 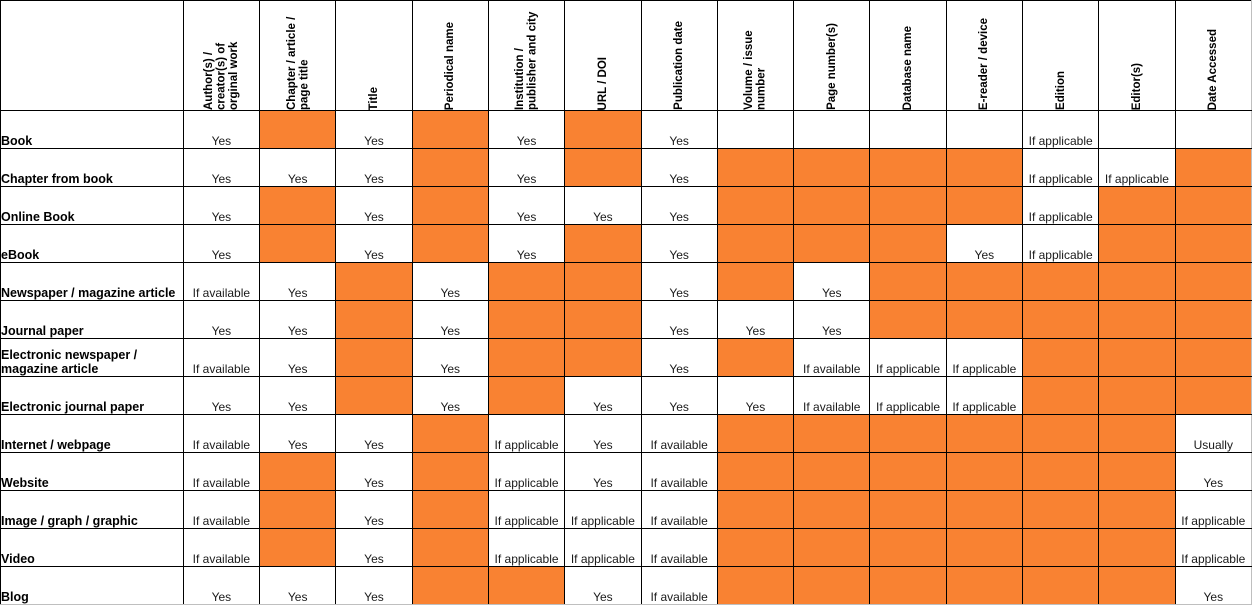 I want to click on table-row: Book Yes Yes Yes Yes If applicable, so click(x=626, y=129).